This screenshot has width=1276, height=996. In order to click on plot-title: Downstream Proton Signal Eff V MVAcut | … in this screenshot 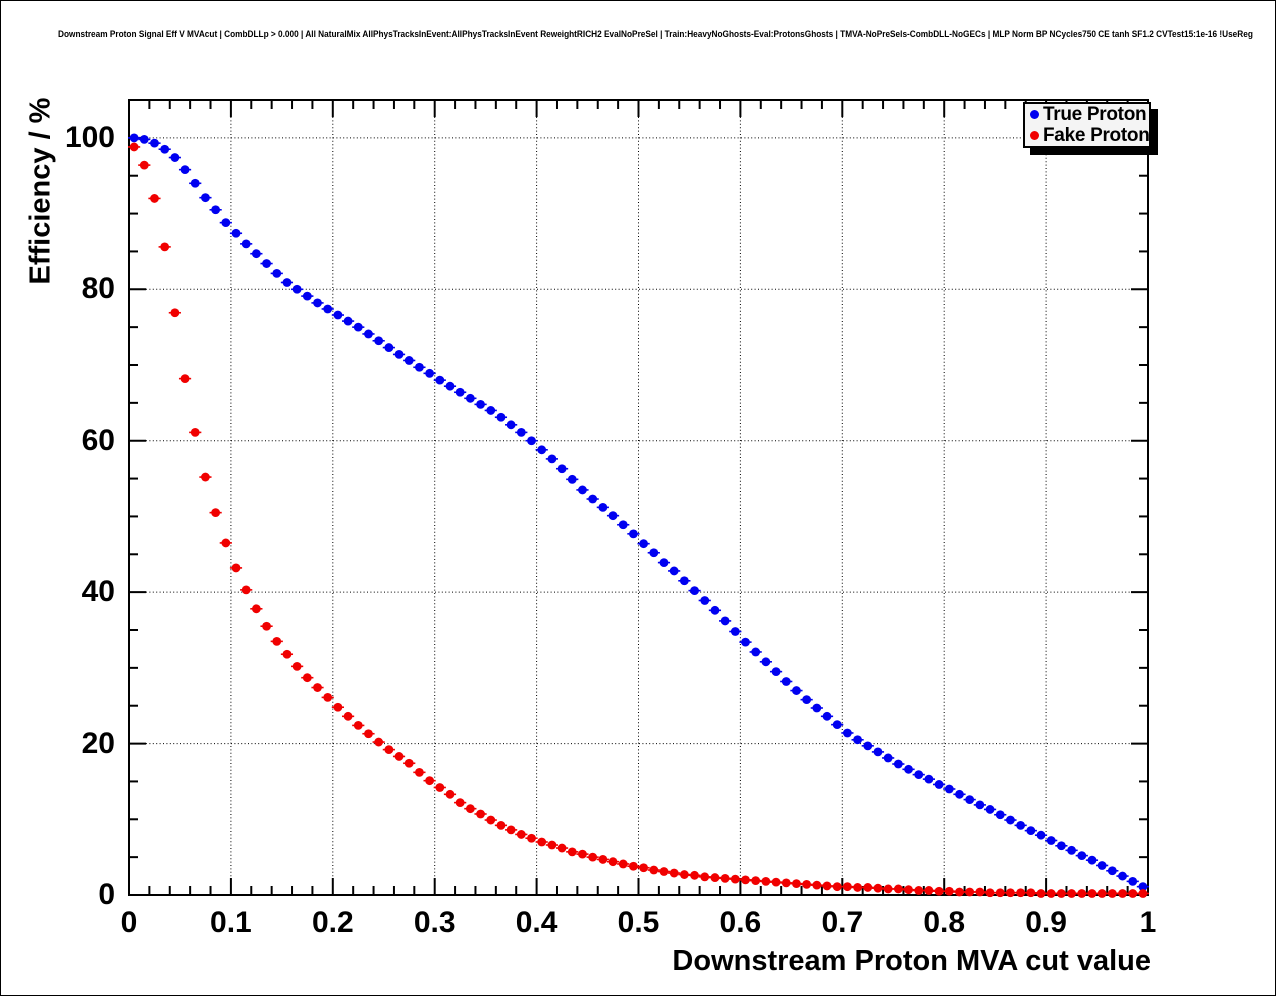, I will do `click(655, 34)`.